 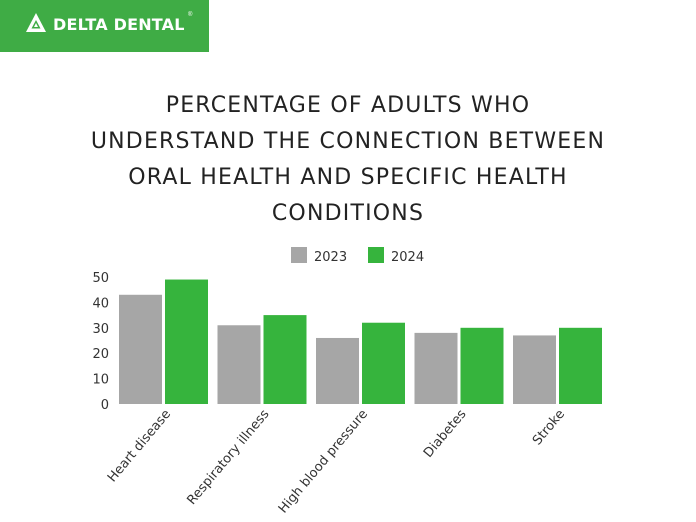 What do you see at coordinates (330, 257) in the screenshot?
I see `legend-label-2023: 2023` at bounding box center [330, 257].